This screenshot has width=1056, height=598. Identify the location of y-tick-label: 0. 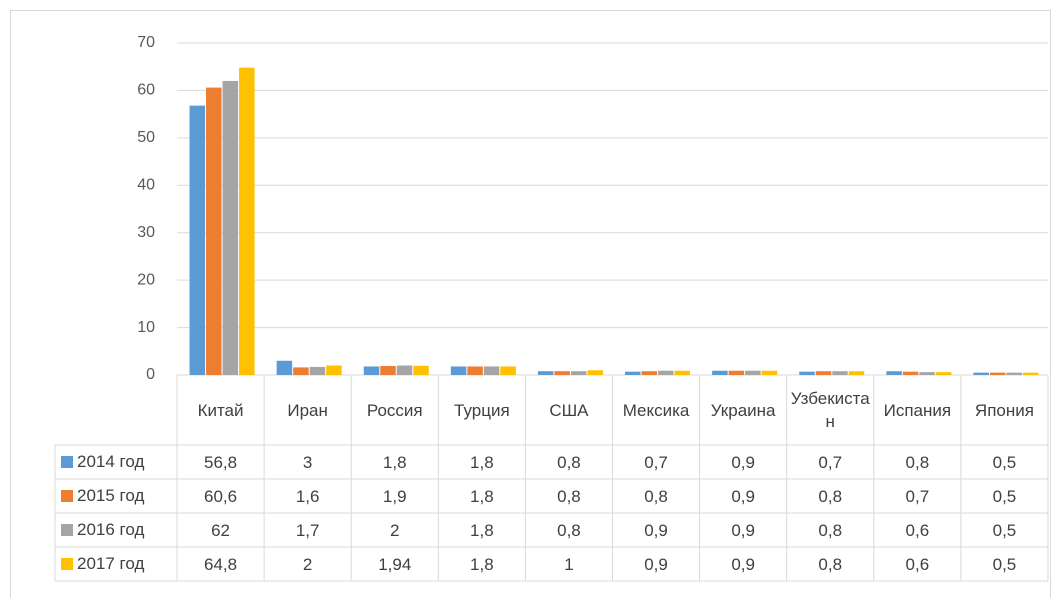
(150, 374).